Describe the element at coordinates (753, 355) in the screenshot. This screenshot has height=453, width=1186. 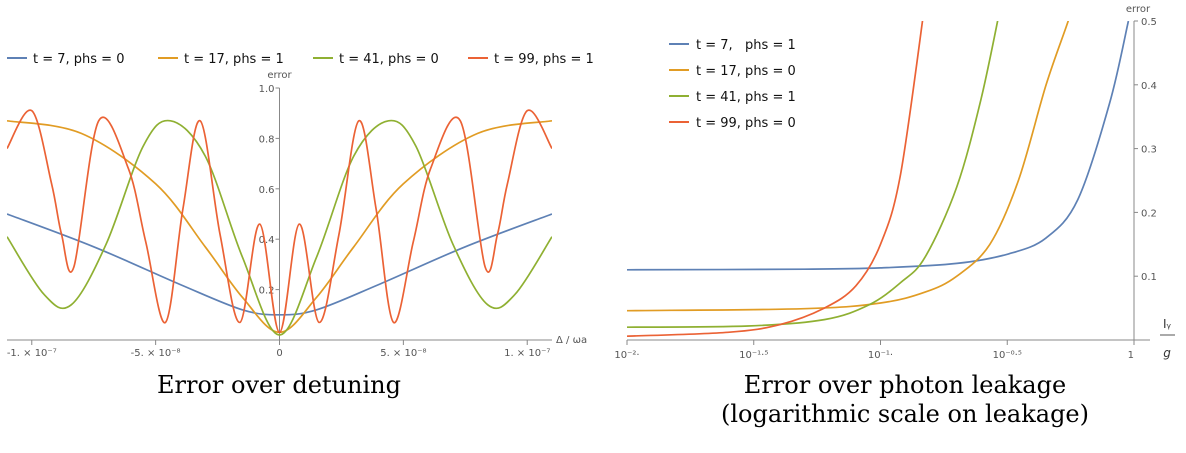
I see `x-tick-label: 10⁻¹·⁵` at that location.